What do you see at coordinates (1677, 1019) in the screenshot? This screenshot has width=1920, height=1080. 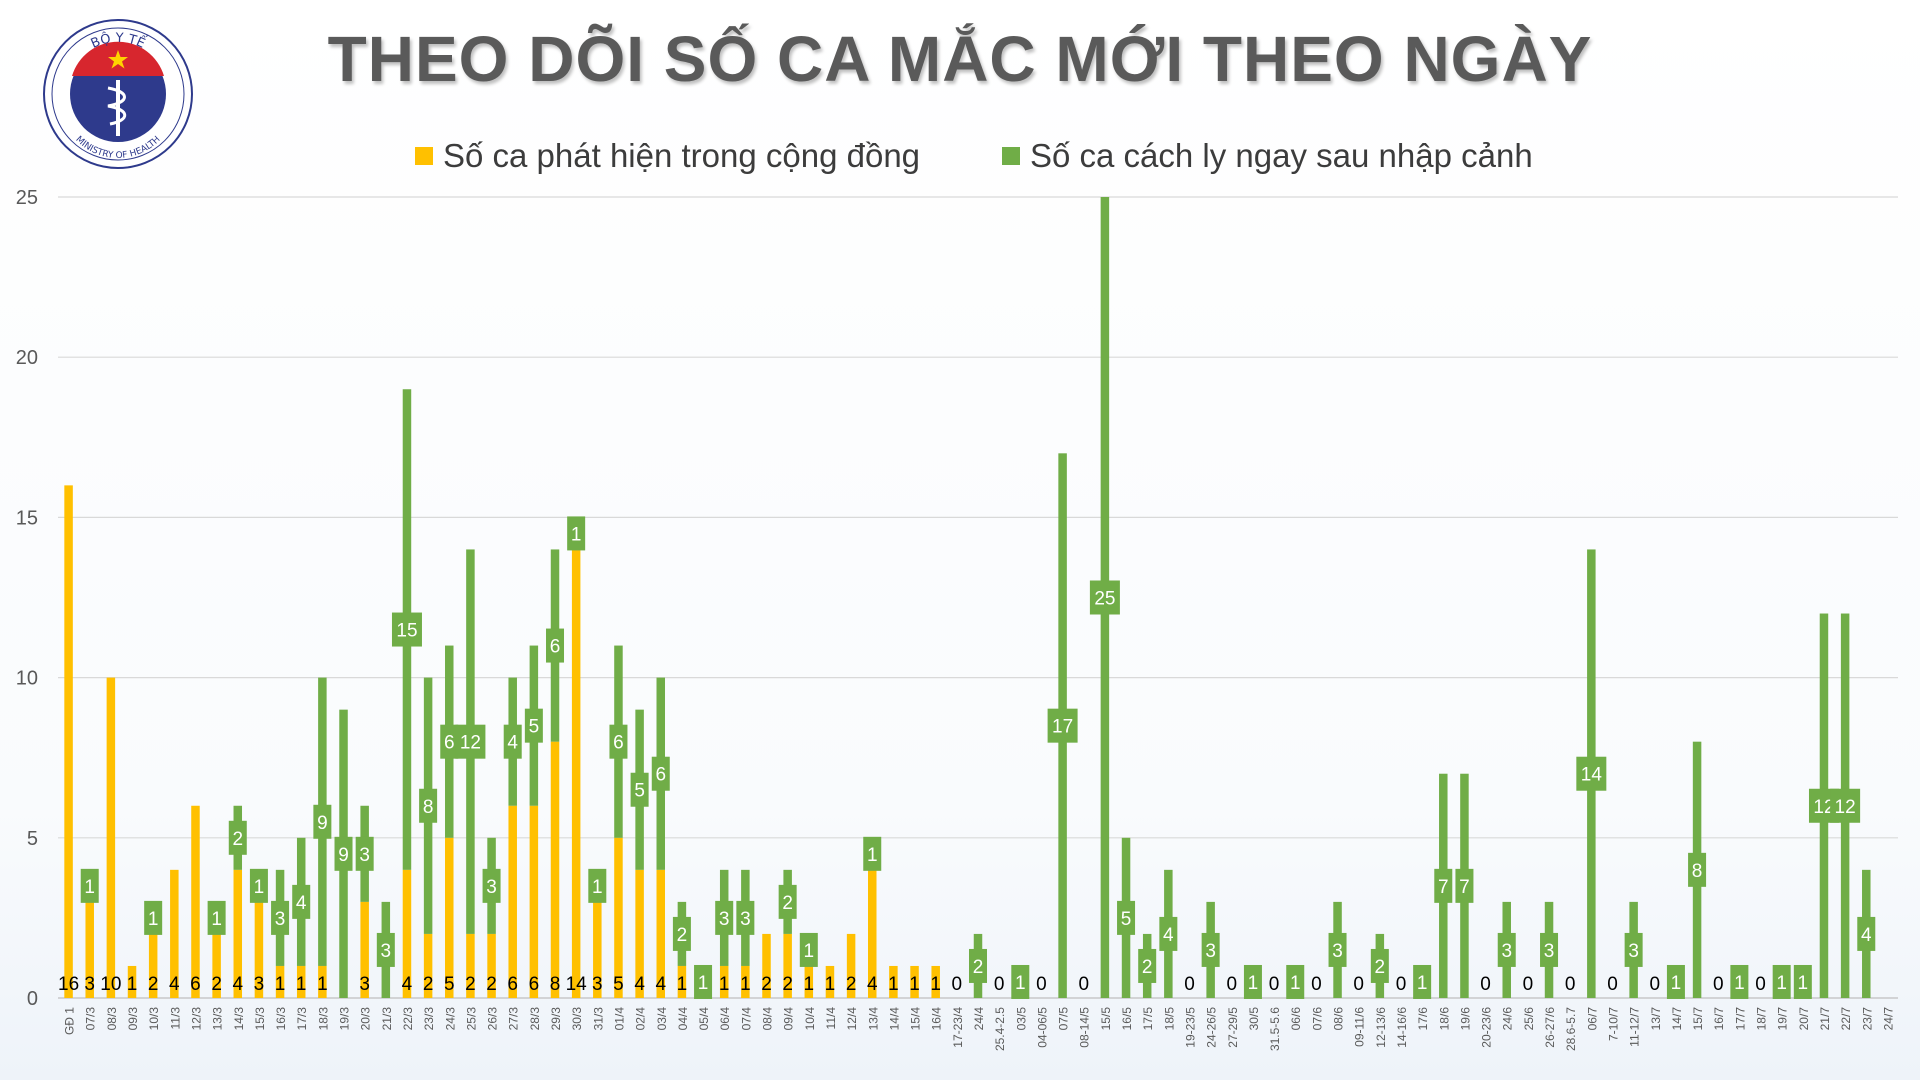 I see `x-tick-label: 14/7` at bounding box center [1677, 1019].